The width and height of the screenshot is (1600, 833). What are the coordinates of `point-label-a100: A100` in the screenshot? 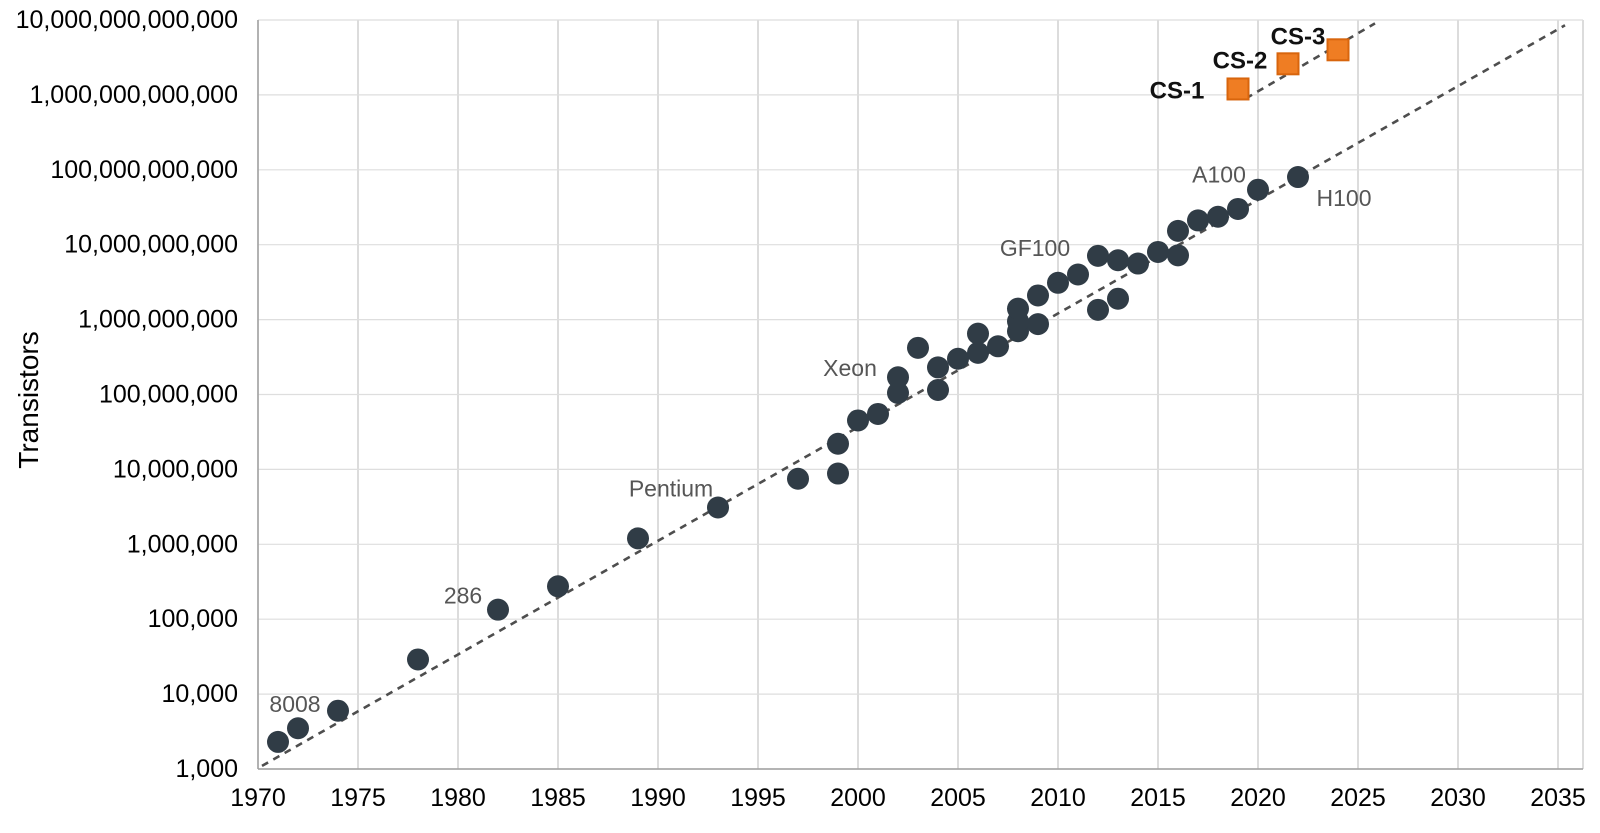 It's located at (1219, 175).